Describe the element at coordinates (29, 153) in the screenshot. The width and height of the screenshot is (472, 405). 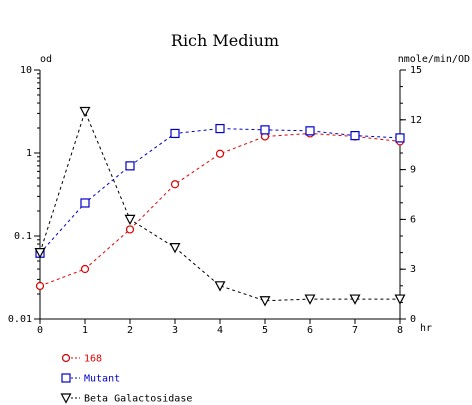
I see `left-tick-label: 1` at that location.